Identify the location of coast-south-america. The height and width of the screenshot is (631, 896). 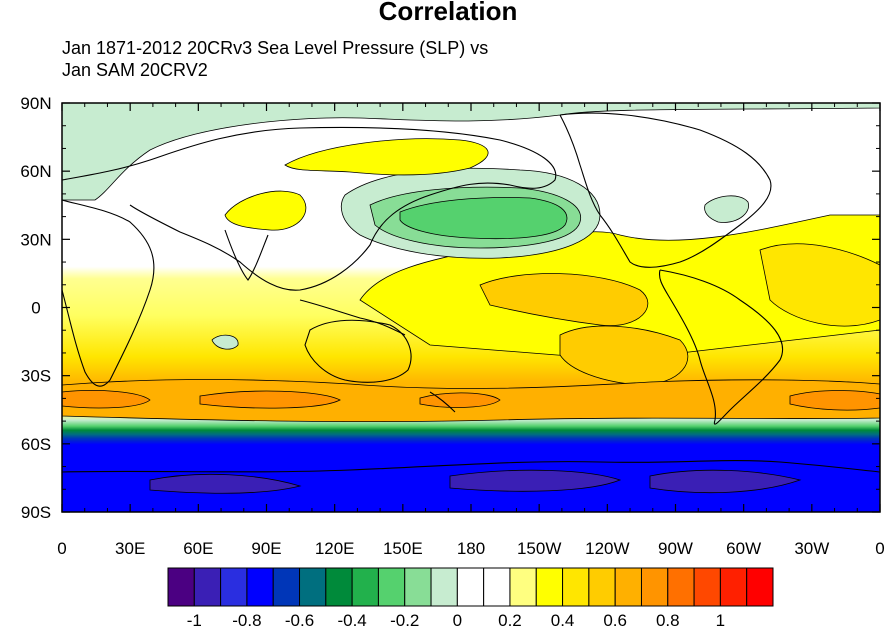
(721, 347).